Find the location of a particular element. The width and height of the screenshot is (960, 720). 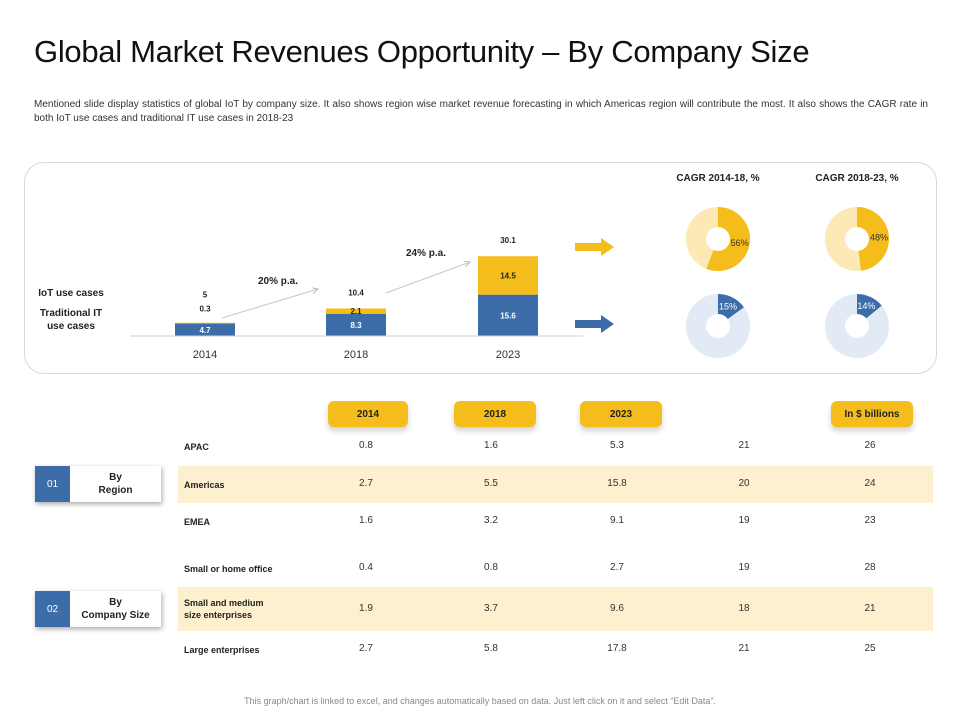

bar-traditional-2014 is located at coordinates (205, 329).